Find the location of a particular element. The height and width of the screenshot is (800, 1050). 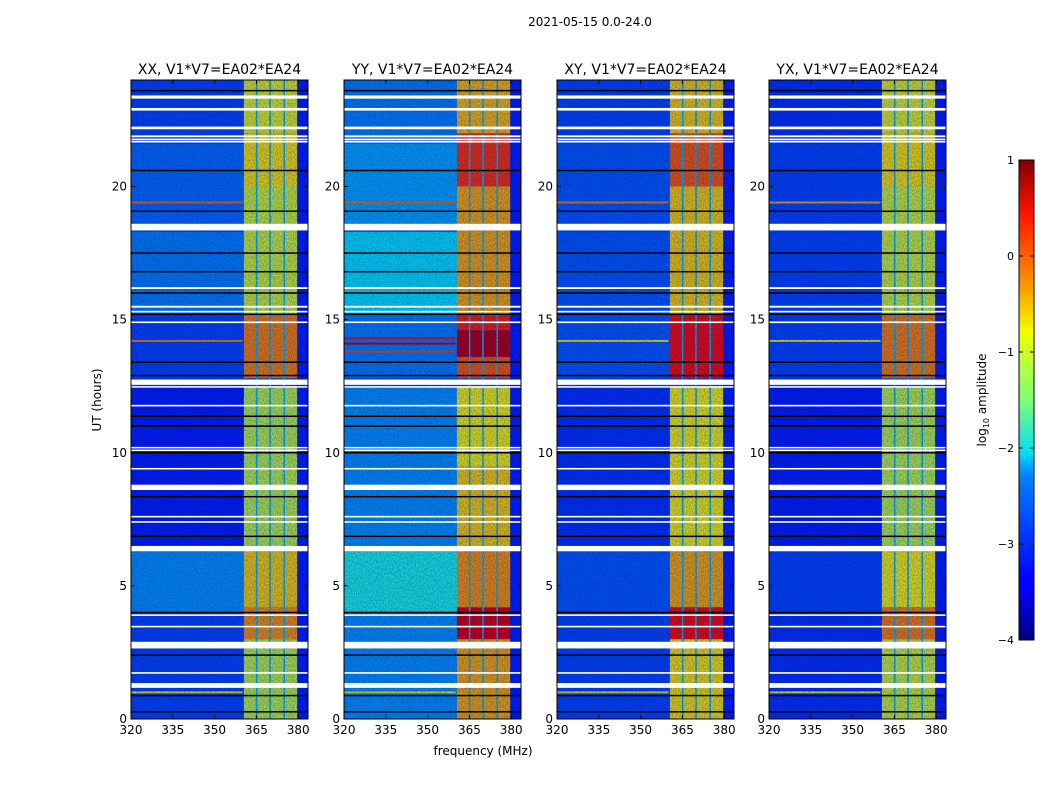

panel-title: XY, V1*V7=EA02*EA24 is located at coordinates (645, 70).